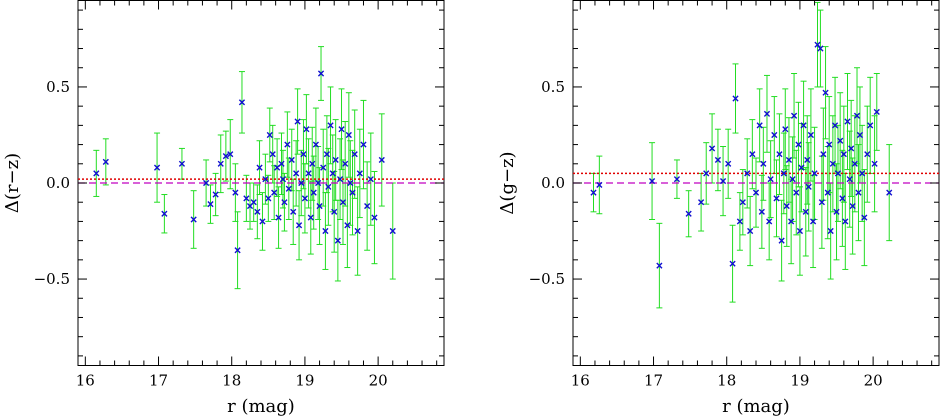 Image resolution: width=941 pixels, height=419 pixels. What do you see at coordinates (12, 183) in the screenshot?
I see `y-axis-label-left: Δ(r−z)` at bounding box center [12, 183].